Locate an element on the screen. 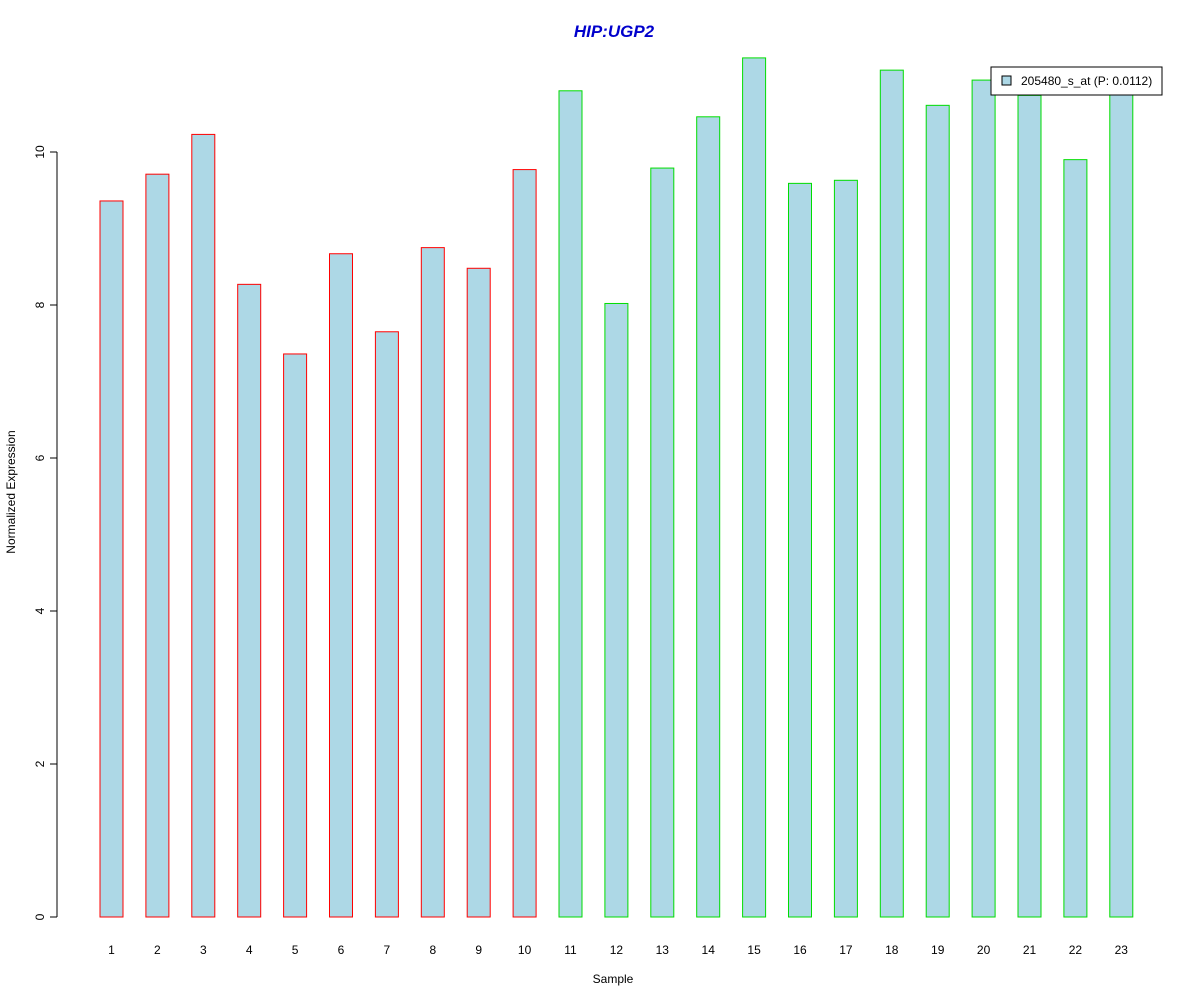 The width and height of the screenshot is (1200, 1000). x-tick-label: 7 is located at coordinates (387, 950).